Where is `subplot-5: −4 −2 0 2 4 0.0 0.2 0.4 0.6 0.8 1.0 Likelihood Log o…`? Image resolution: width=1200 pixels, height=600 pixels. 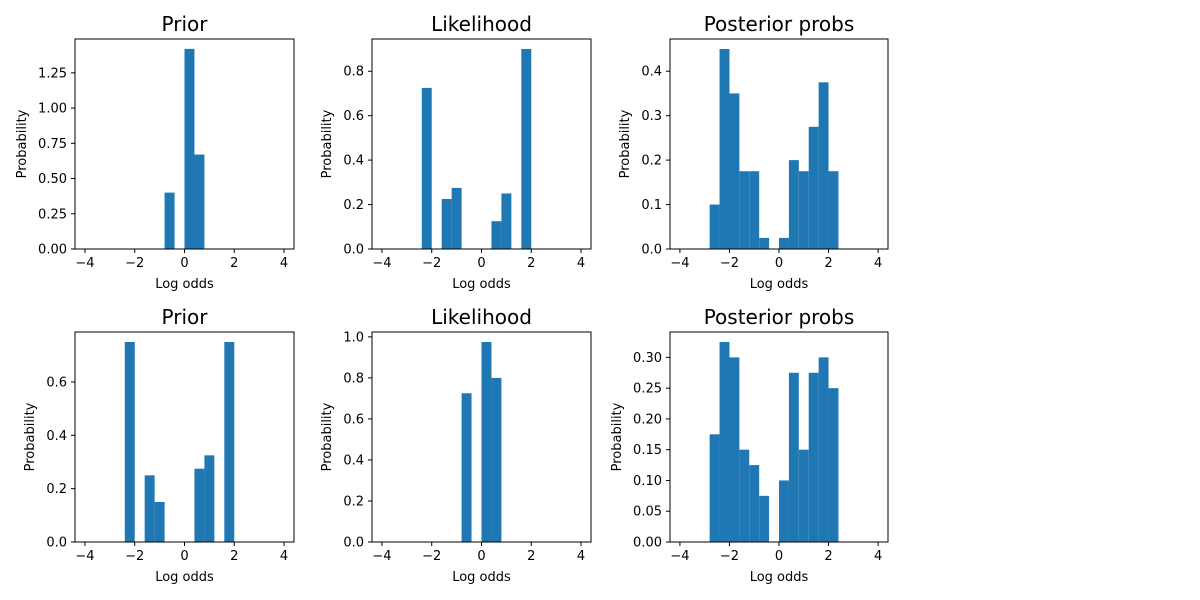 subplot-5: −4 −2 0 2 4 0.0 0.2 0.4 0.6 0.8 1.0 Likelihood Log o… is located at coordinates (456, 445).